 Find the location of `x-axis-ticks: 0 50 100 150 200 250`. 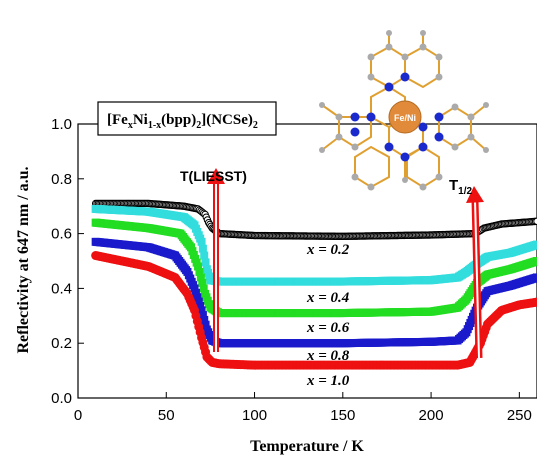

x-axis-ticks: 0 50 100 150 200 250 is located at coordinates (303, 408).